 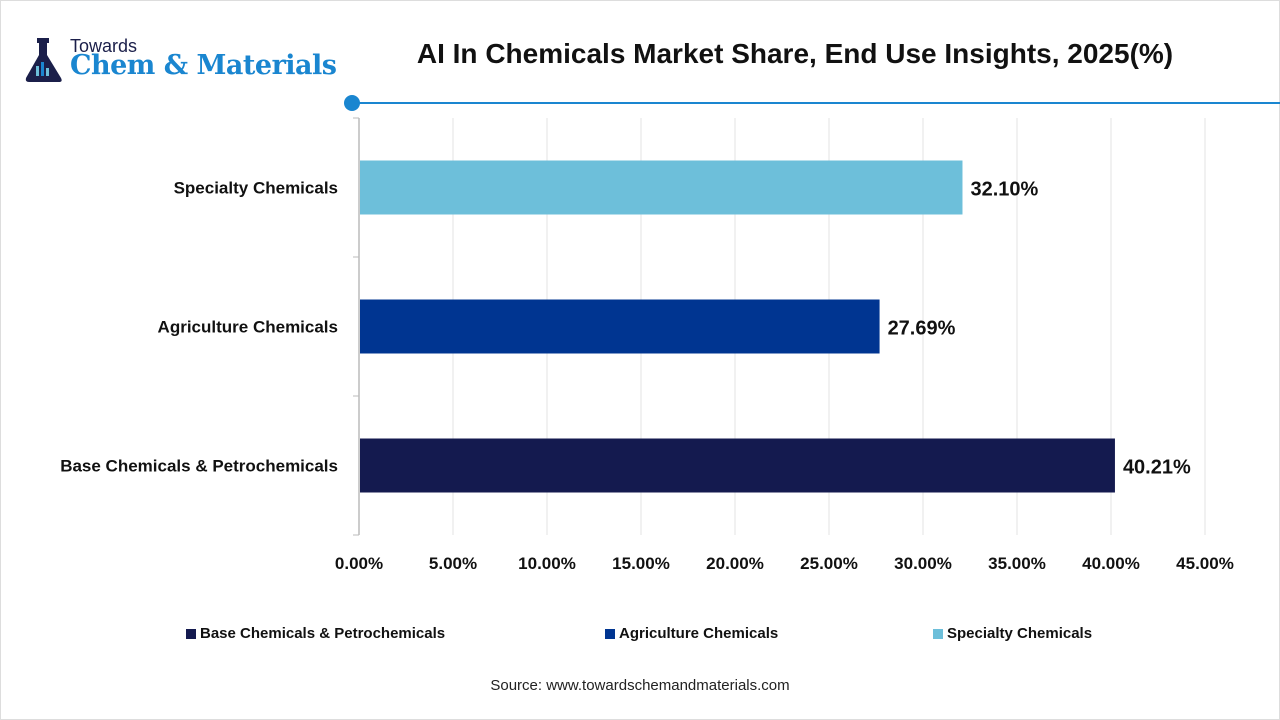 What do you see at coordinates (1017, 563) in the screenshot?
I see `x-tick-label: 35.00%` at bounding box center [1017, 563].